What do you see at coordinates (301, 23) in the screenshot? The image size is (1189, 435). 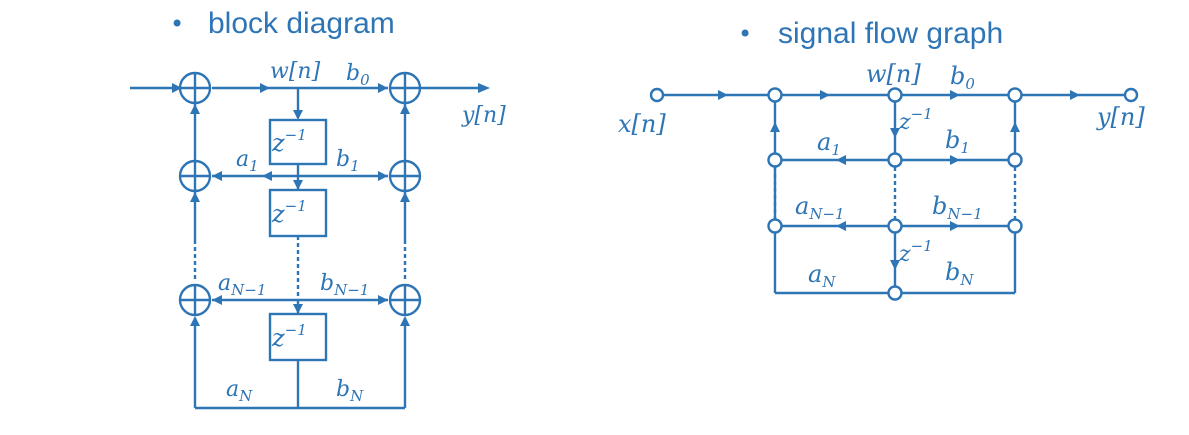 I see `heading-block-diagram: block diagram` at bounding box center [301, 23].